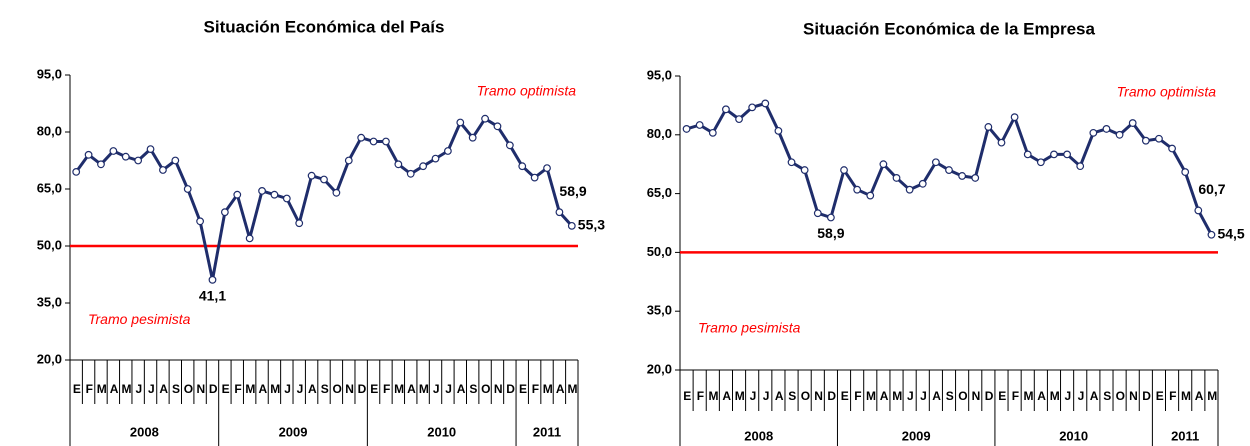  What do you see at coordinates (324, 26) in the screenshot?
I see `chart-title: Situación Económica del País` at bounding box center [324, 26].